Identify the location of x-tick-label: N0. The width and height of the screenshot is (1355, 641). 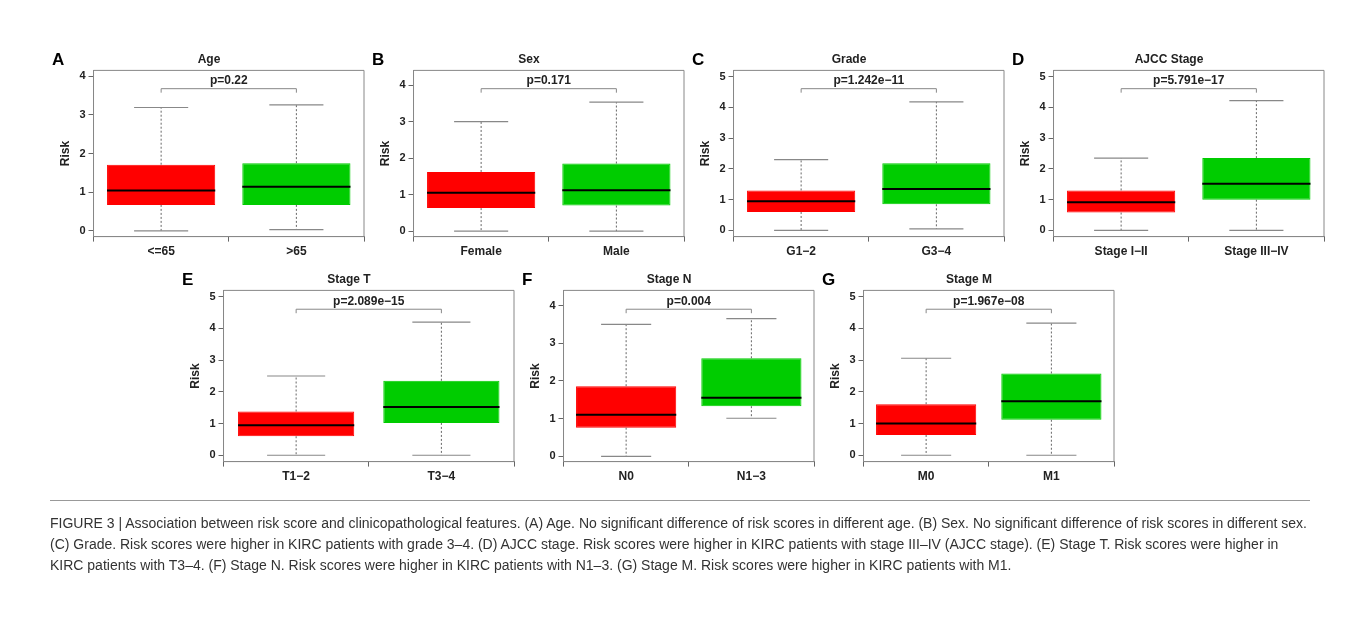
(626, 476).